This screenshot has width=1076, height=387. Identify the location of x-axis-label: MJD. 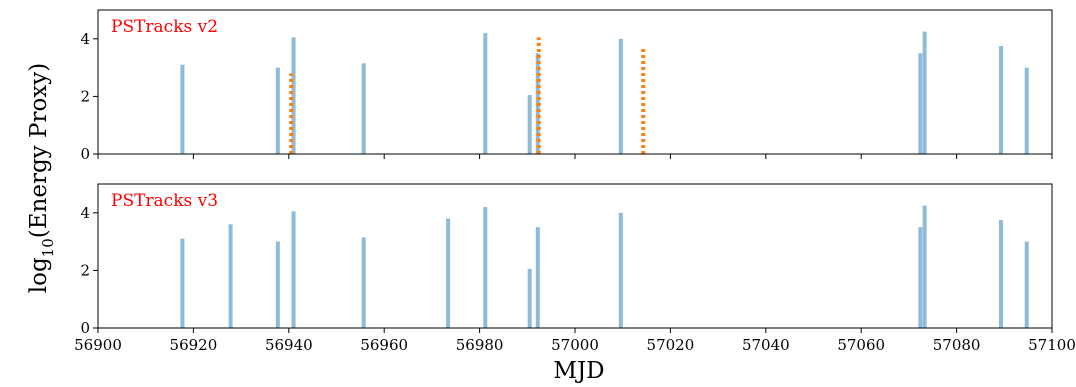
(578, 371).